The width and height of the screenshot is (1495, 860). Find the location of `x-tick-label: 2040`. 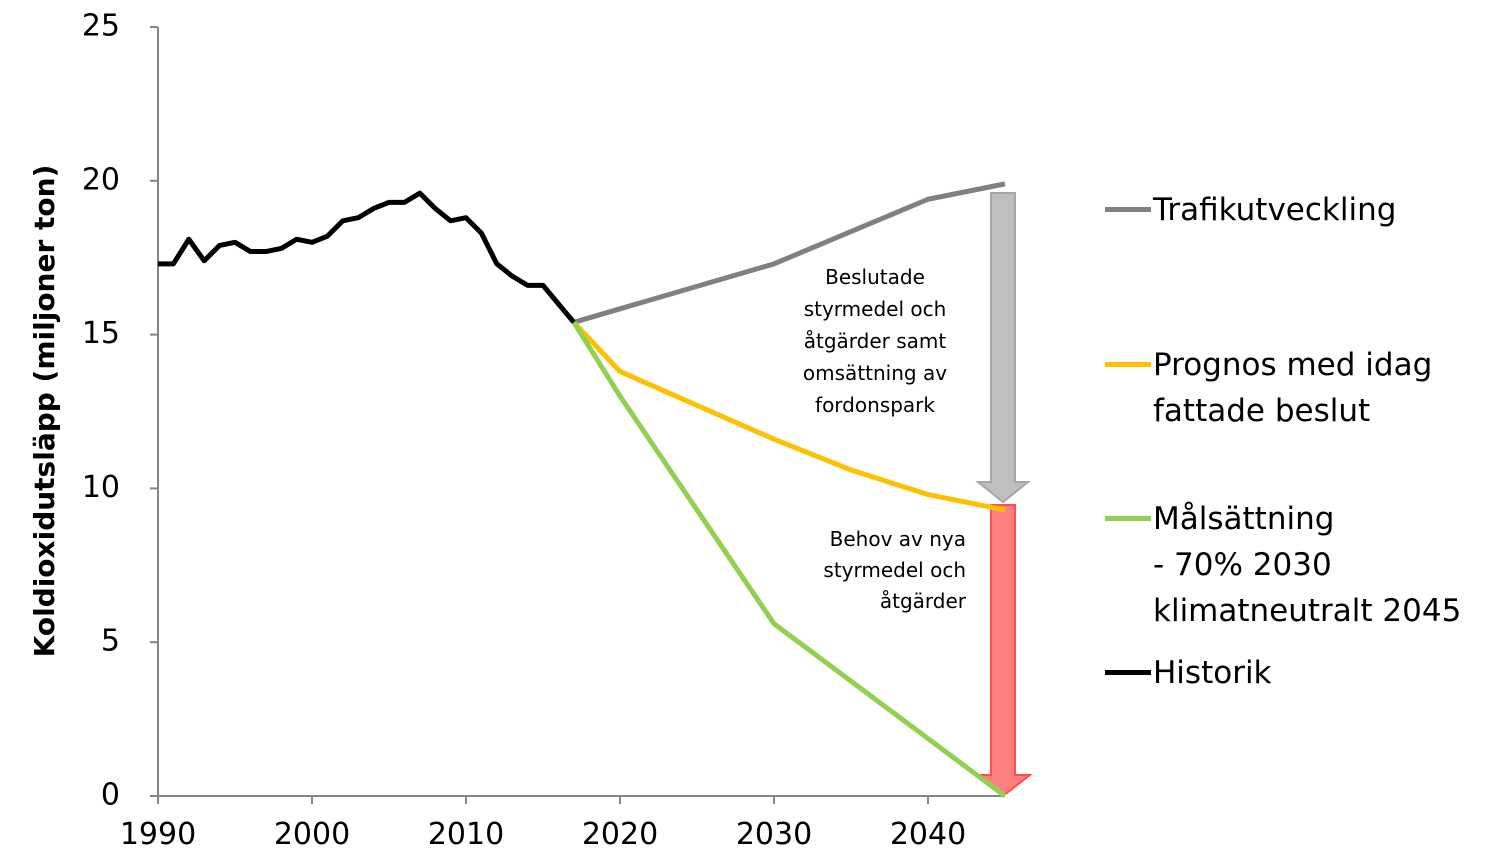

x-tick-label: 2040 is located at coordinates (928, 834).